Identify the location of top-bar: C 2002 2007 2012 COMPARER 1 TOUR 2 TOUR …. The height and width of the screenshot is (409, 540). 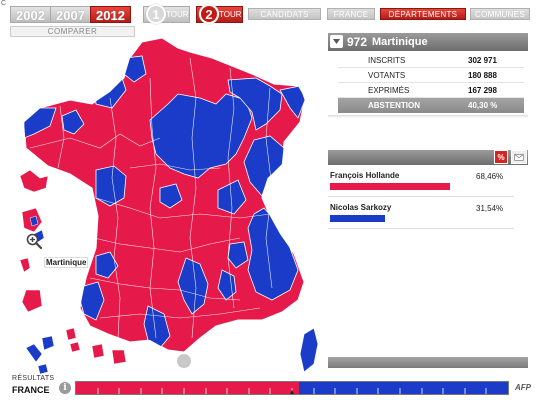
(270, 21).